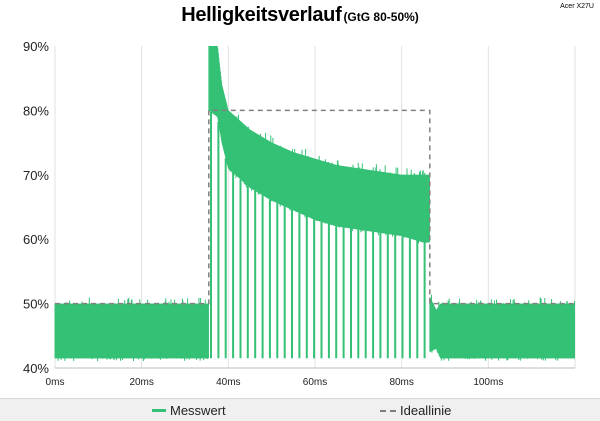 The image size is (600, 421). Describe the element at coordinates (261, 15) in the screenshot. I see `chart-title-main: Helligkeitsverlauf` at that location.